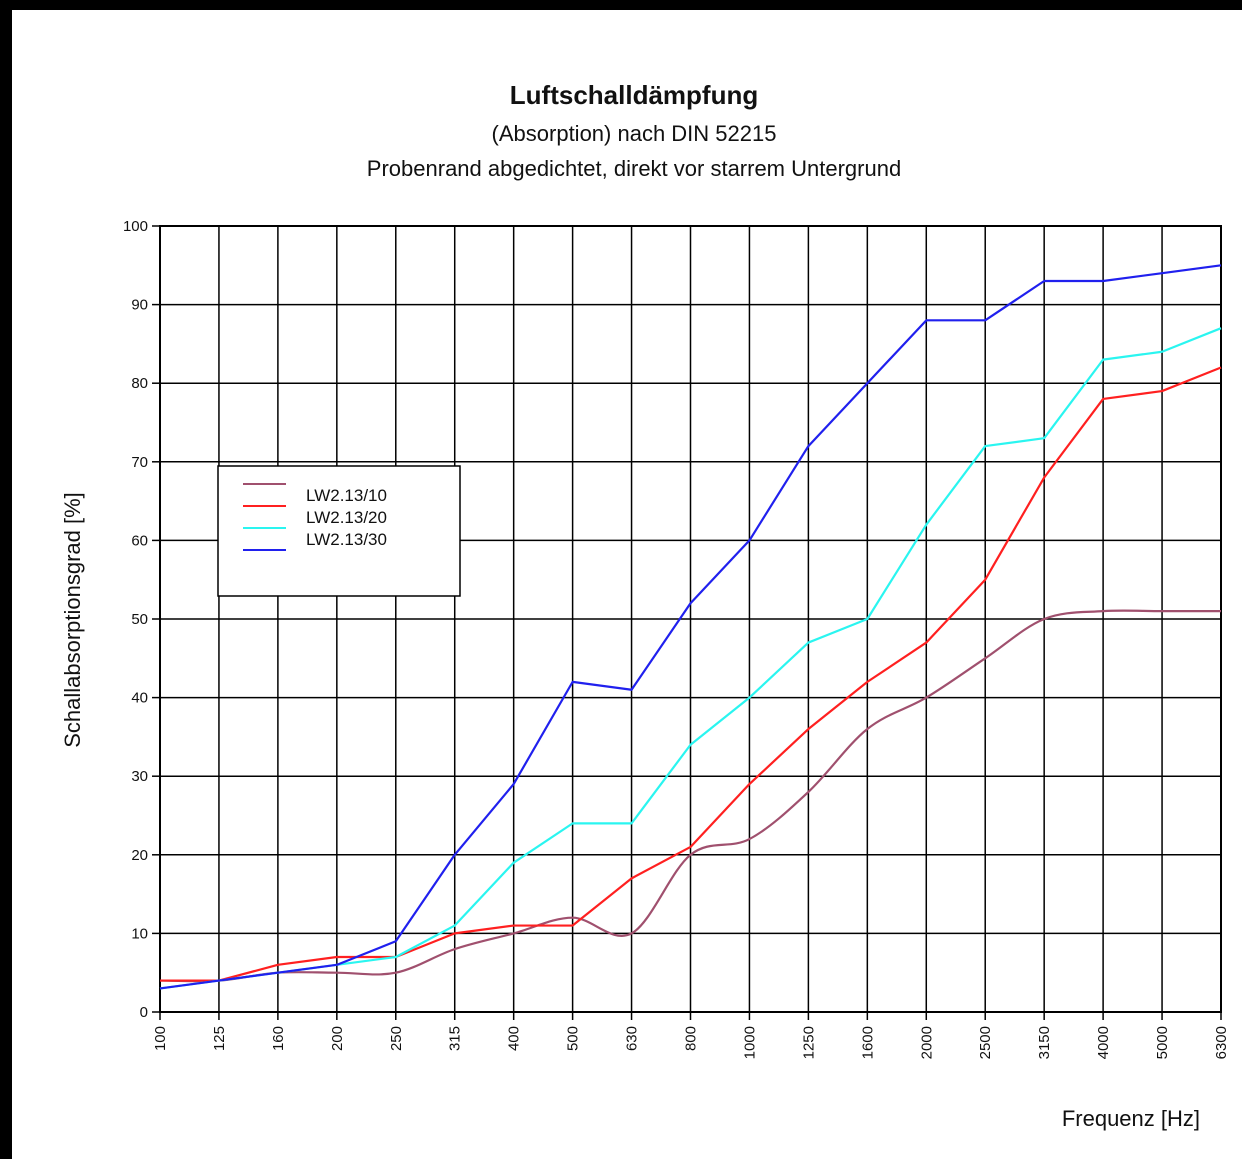 The height and width of the screenshot is (1159, 1242). I want to click on x-tick-label: 200, so click(337, 1038).